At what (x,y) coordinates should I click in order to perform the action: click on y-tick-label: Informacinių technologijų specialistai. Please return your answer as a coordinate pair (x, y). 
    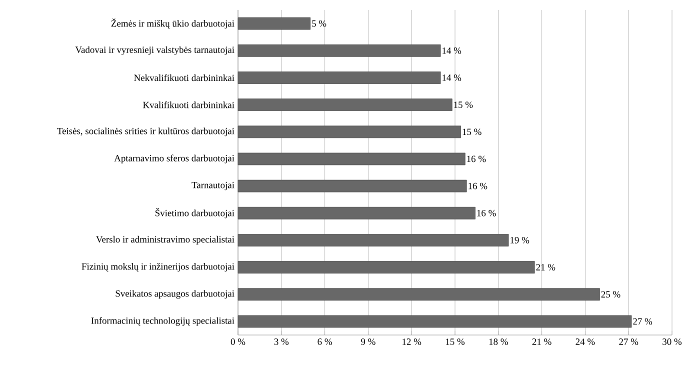
    Looking at the image, I should click on (162, 321).